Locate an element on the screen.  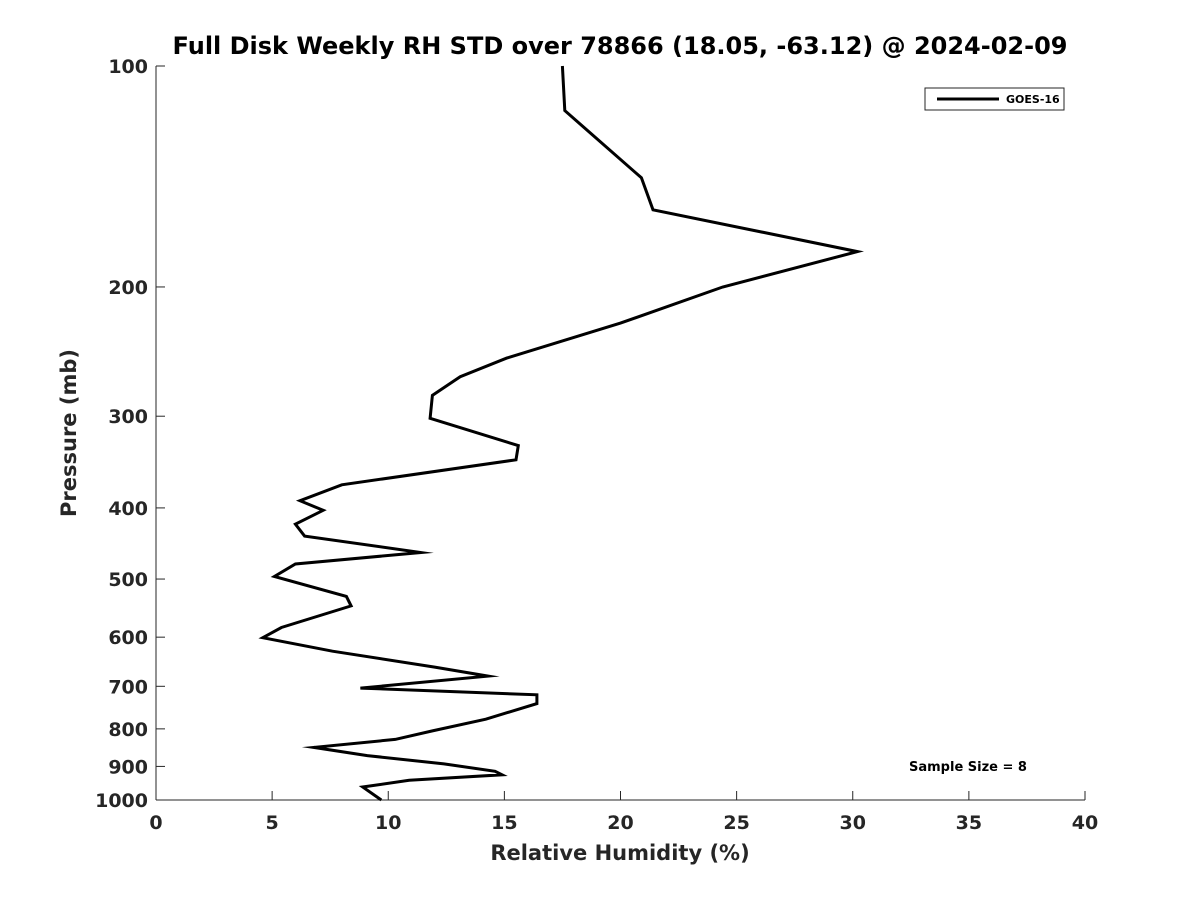
x-tick-label: 25 is located at coordinates (736, 823).